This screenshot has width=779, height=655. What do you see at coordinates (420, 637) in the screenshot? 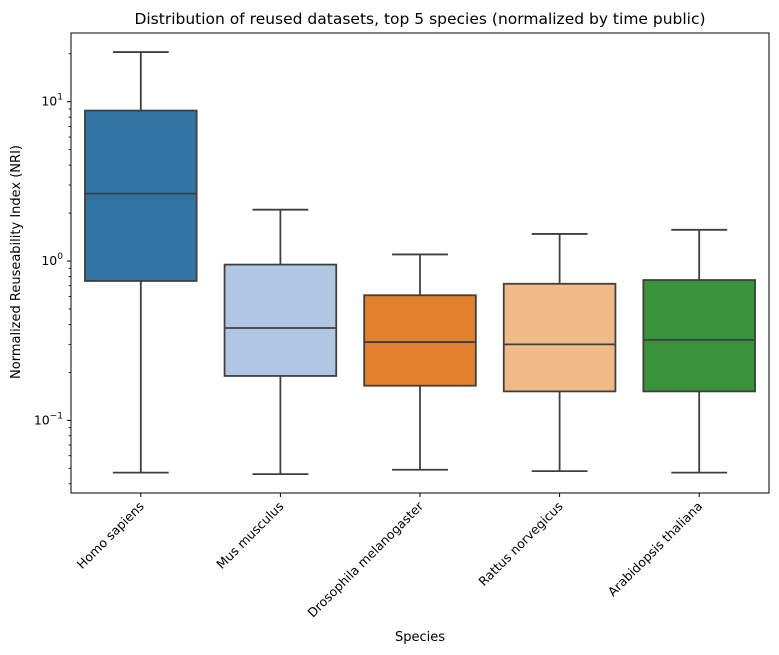
I see `x-axis-label: Species` at bounding box center [420, 637].